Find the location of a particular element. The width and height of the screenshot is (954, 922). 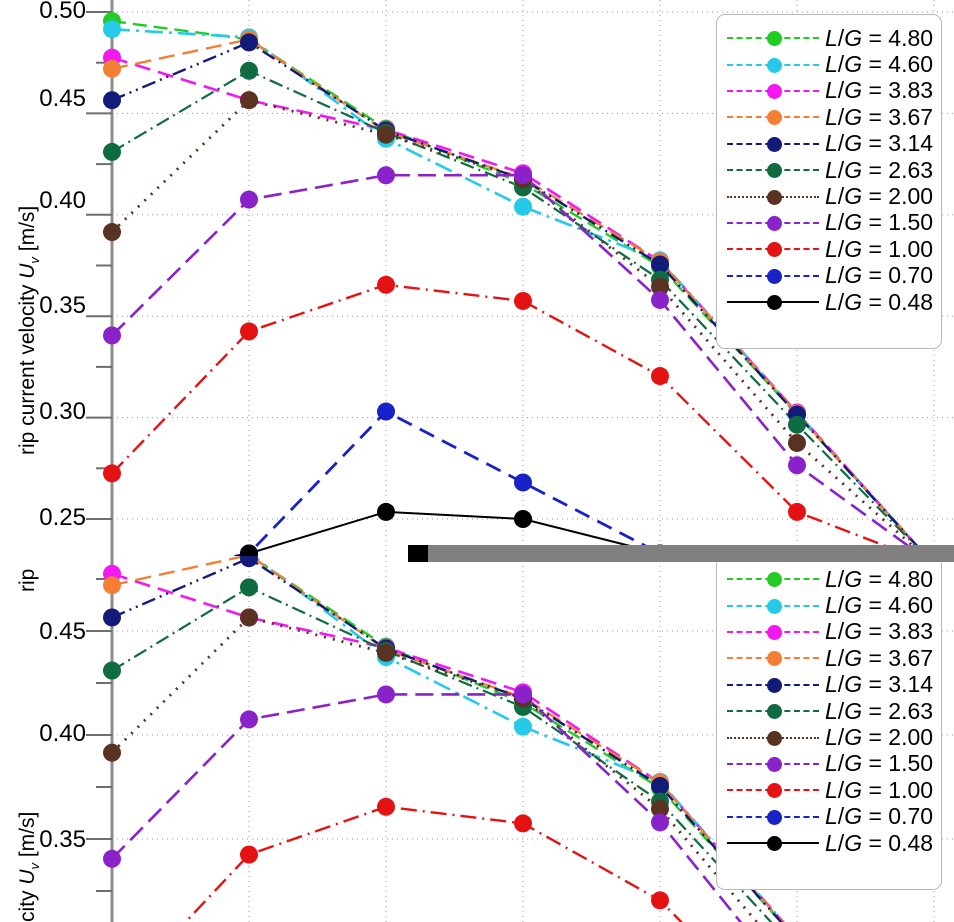

y-axis-label-bottom-head: rip is located at coordinates (28, 580).